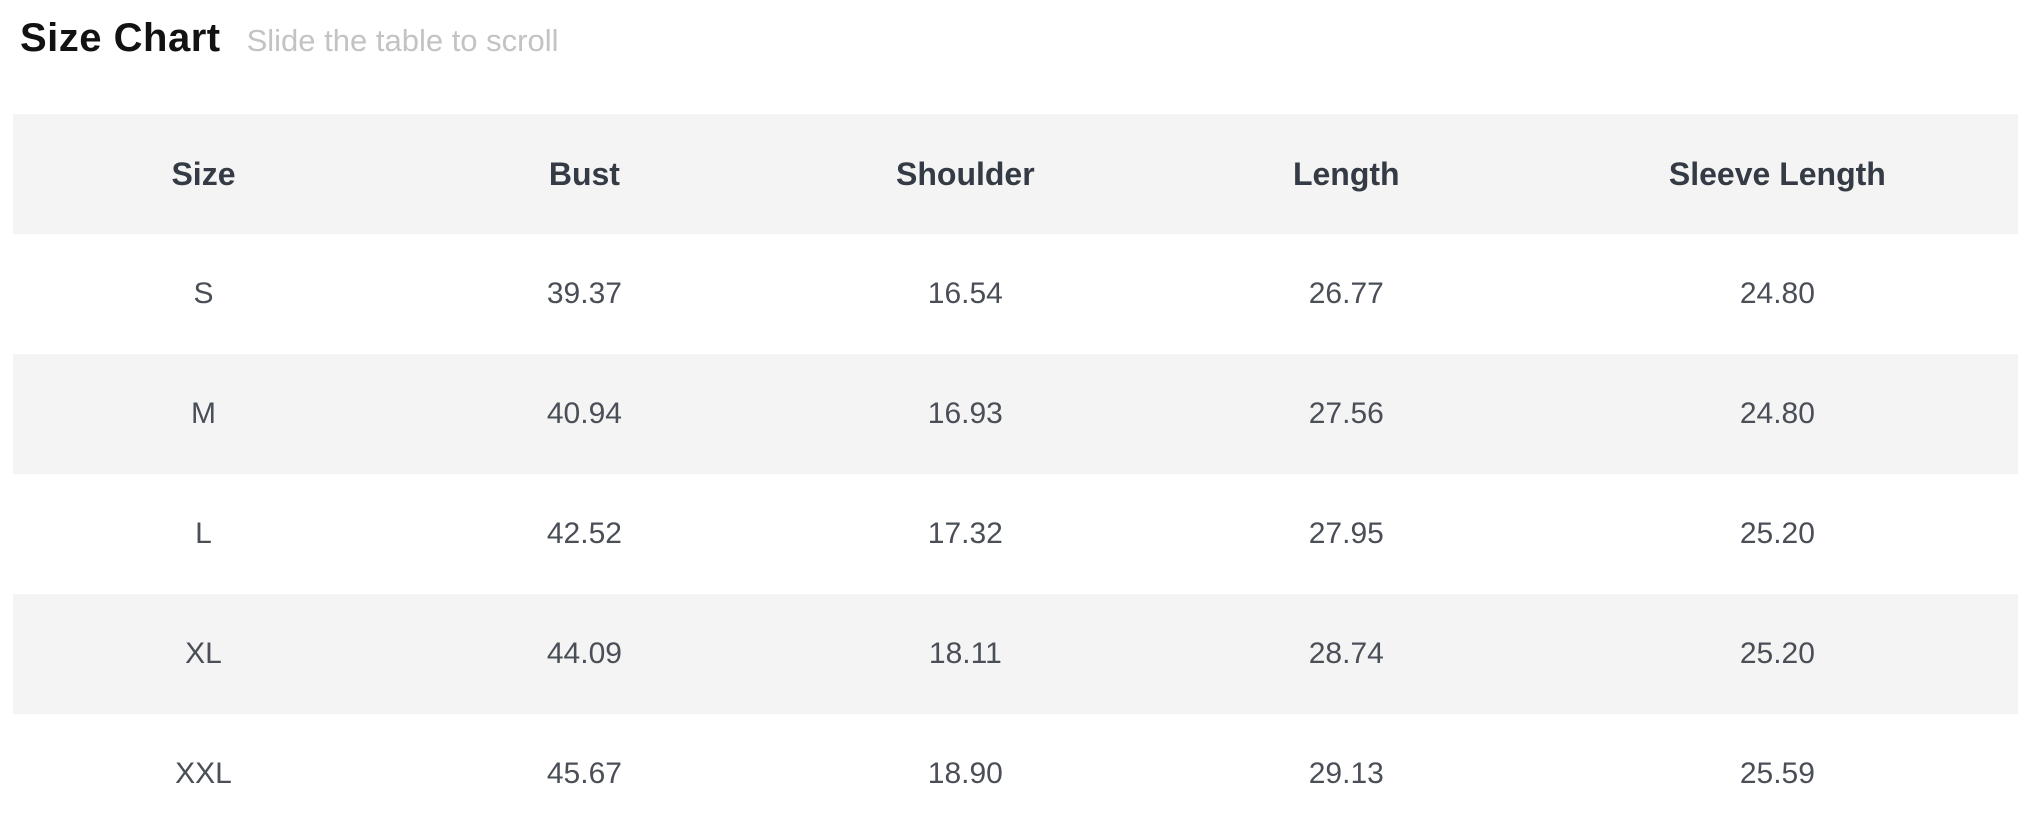 Image resolution: width=2033 pixels, height=834 pixels. What do you see at coordinates (1016, 30) in the screenshot?
I see `section-heading: Size Chart Slide the table to scroll` at bounding box center [1016, 30].